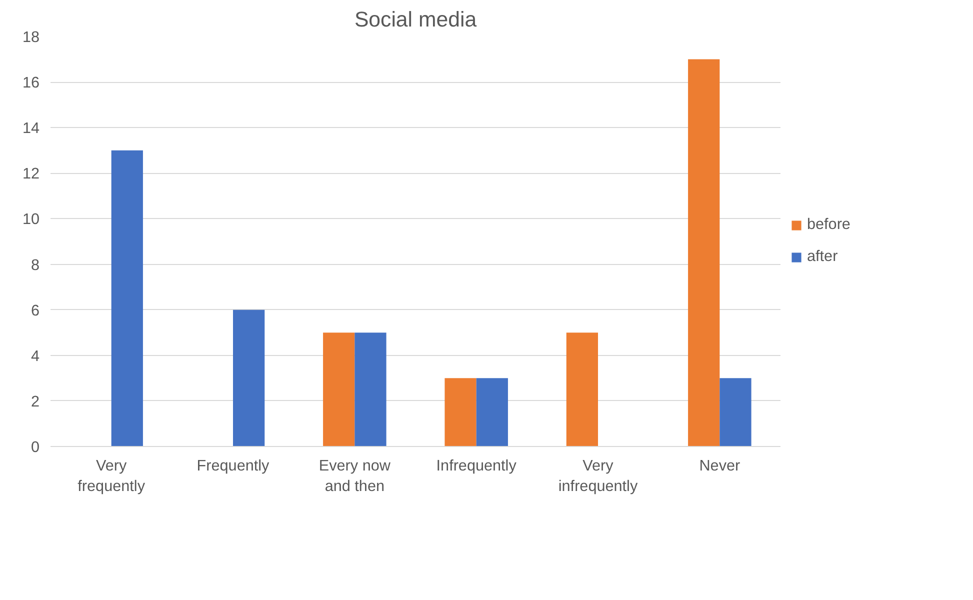 The width and height of the screenshot is (973, 600). I want to click on x-tick-label: Never, so click(719, 466).